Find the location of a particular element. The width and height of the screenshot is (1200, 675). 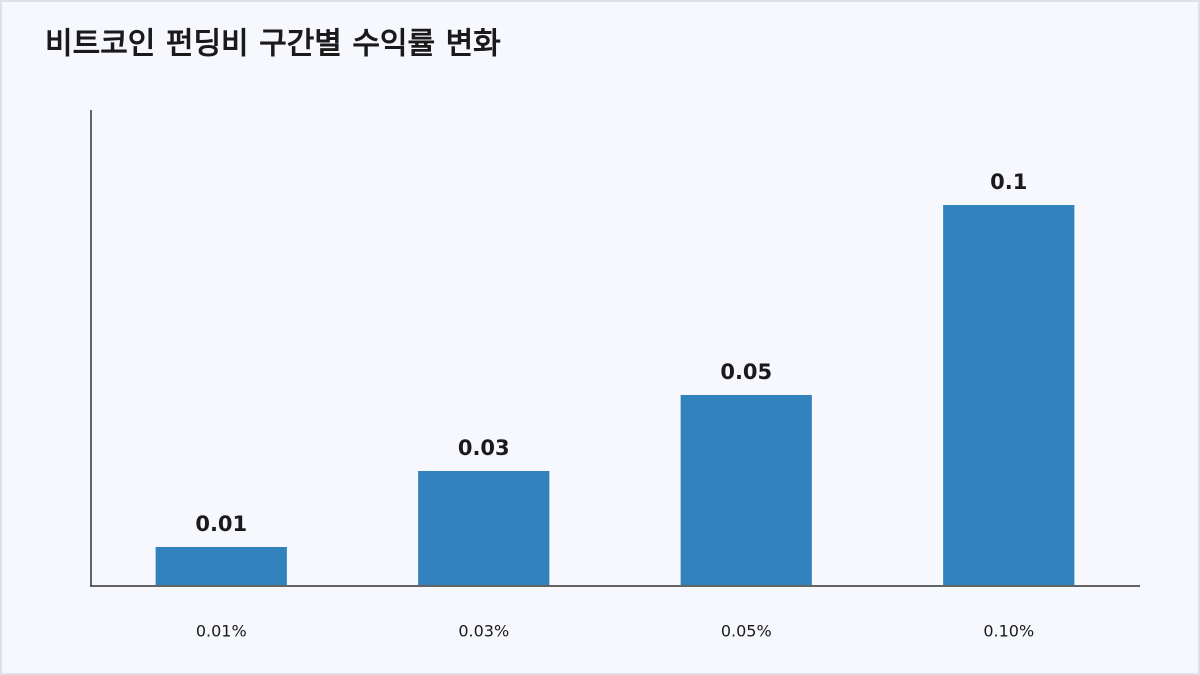

data-label: 0.05 is located at coordinates (746, 372).